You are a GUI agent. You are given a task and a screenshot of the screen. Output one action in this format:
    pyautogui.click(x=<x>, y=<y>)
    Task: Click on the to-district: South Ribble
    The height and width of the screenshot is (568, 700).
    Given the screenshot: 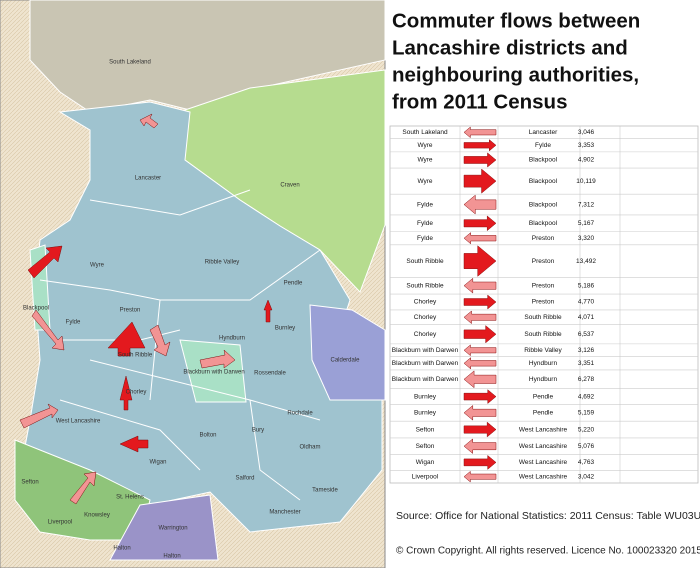 What is the action you would take?
    pyautogui.click(x=543, y=334)
    